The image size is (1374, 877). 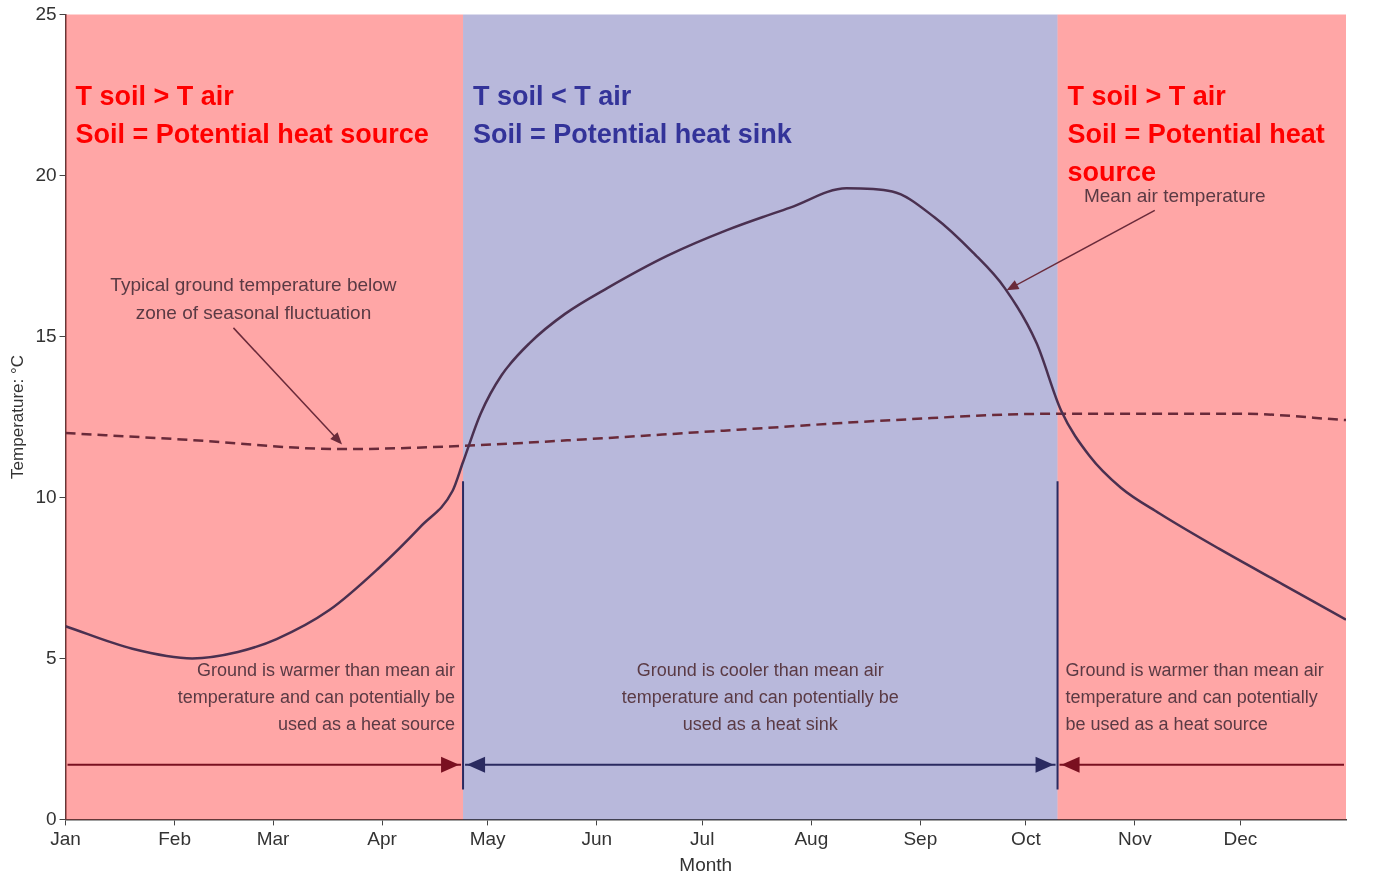 I want to click on x-tick-label: Oct, so click(x=1026, y=839).